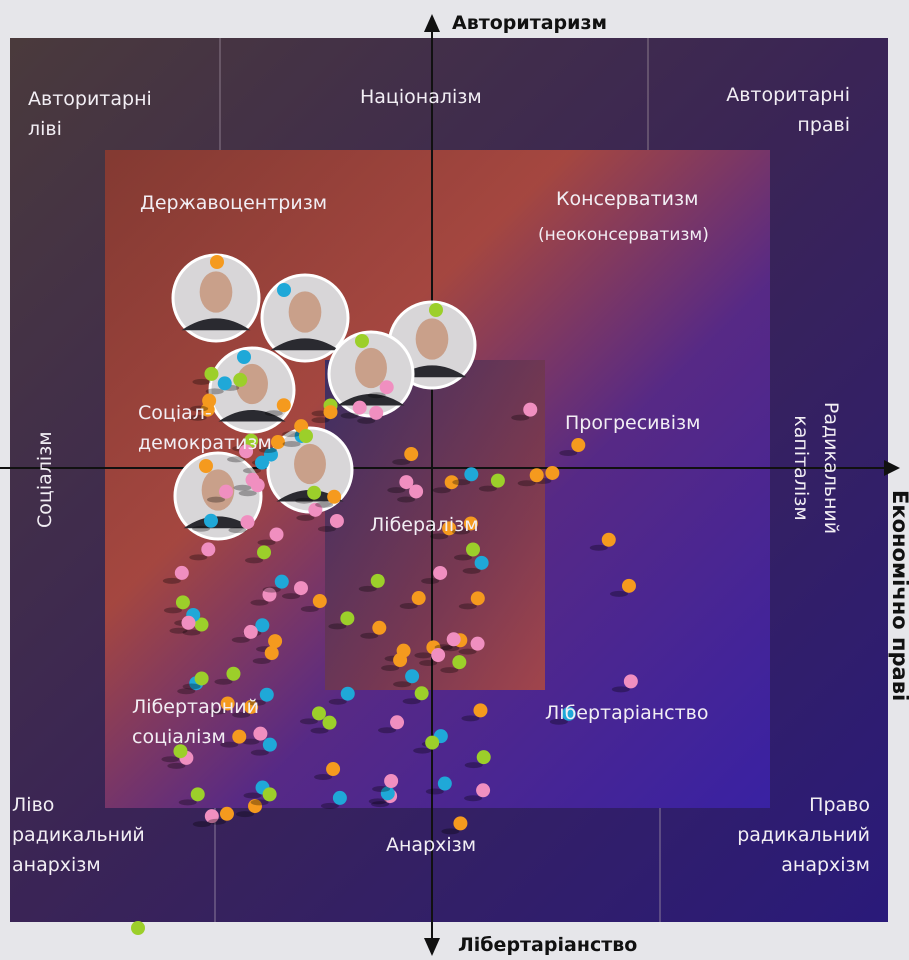 The height and width of the screenshot is (960, 909). What do you see at coordinates (78, 835) in the screenshot?
I see `region-label: Ліво радикальний анархізм` at bounding box center [78, 835].